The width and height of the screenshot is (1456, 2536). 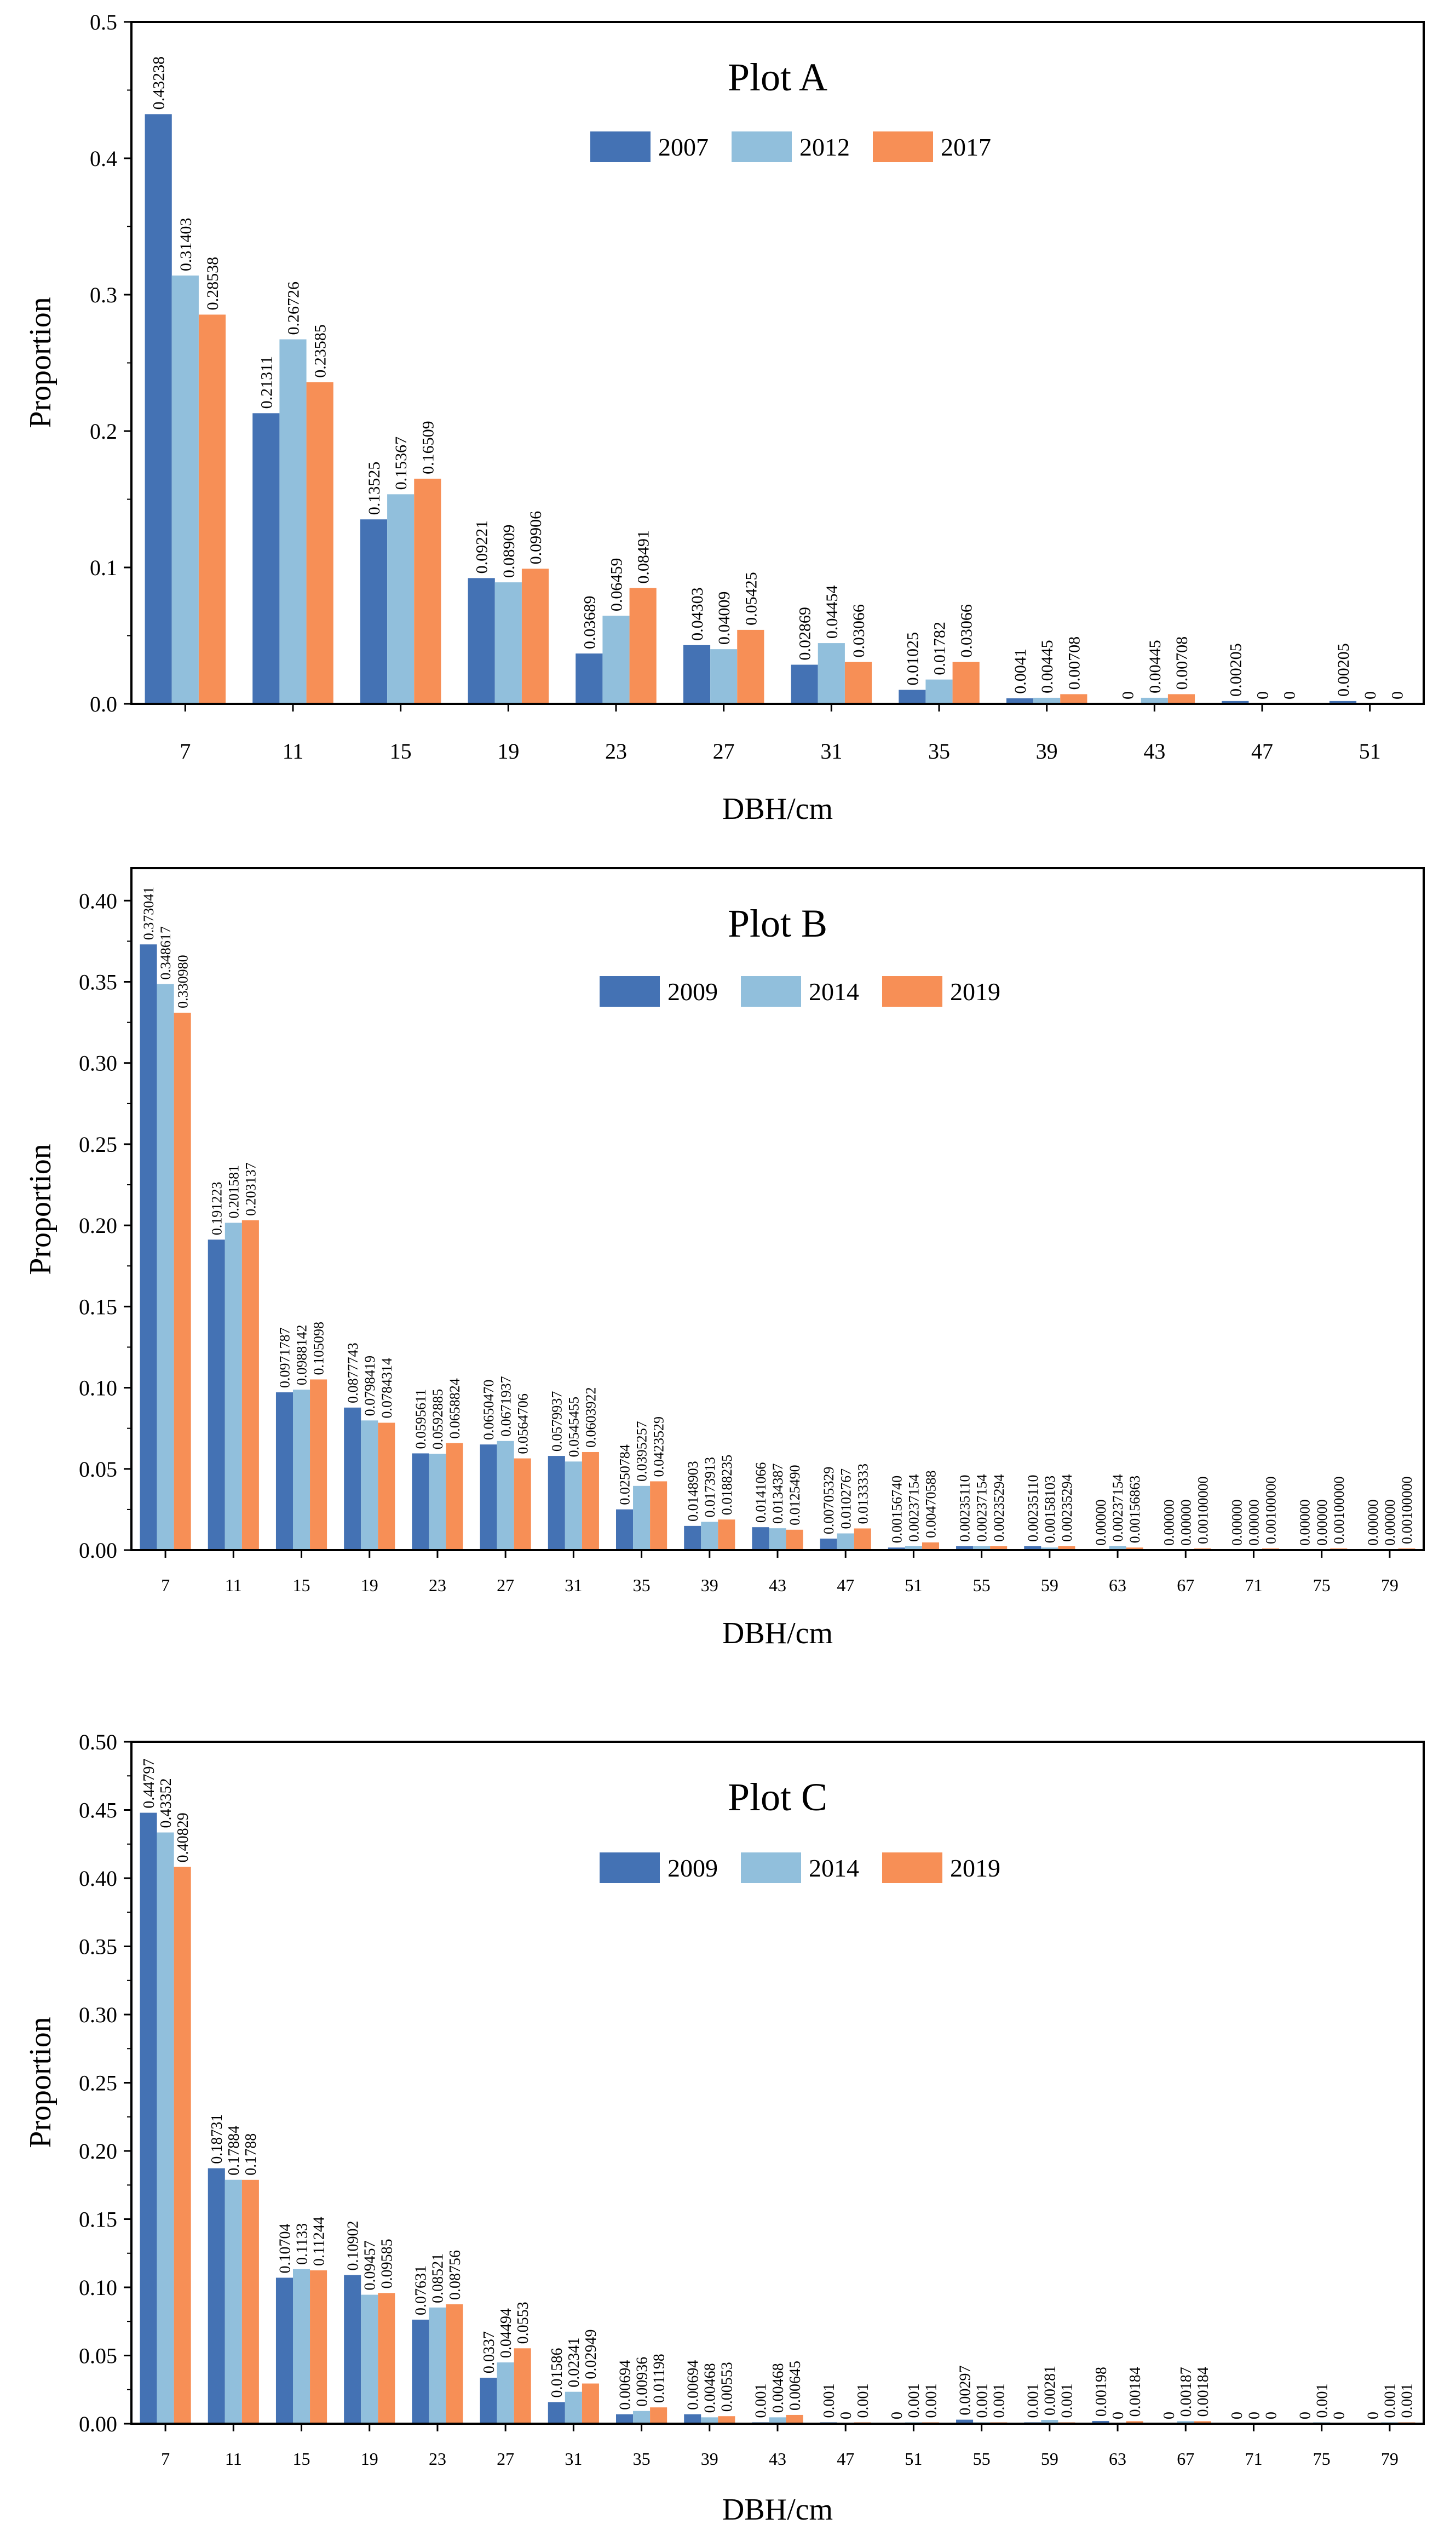 I want to click on data-label: 0.0798419, so click(x=370, y=1386).